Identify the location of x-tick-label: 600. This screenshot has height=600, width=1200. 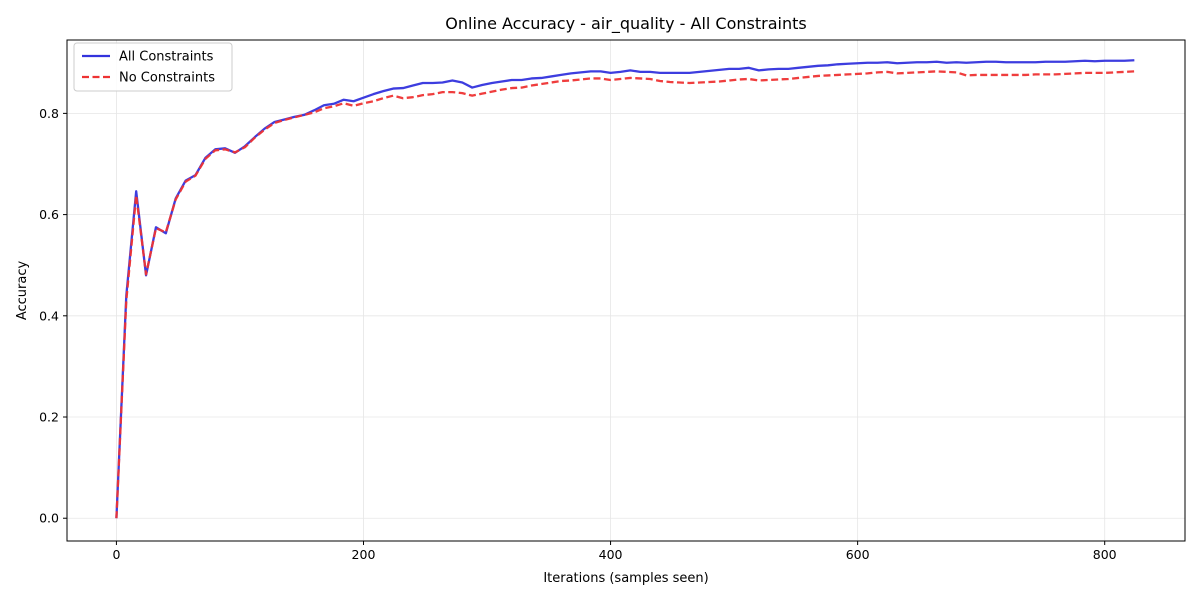
(858, 554).